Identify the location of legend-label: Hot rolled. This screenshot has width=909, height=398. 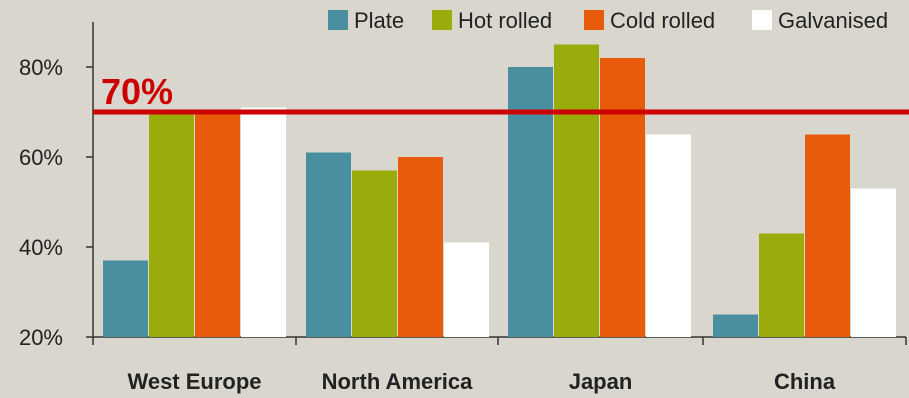
(505, 20).